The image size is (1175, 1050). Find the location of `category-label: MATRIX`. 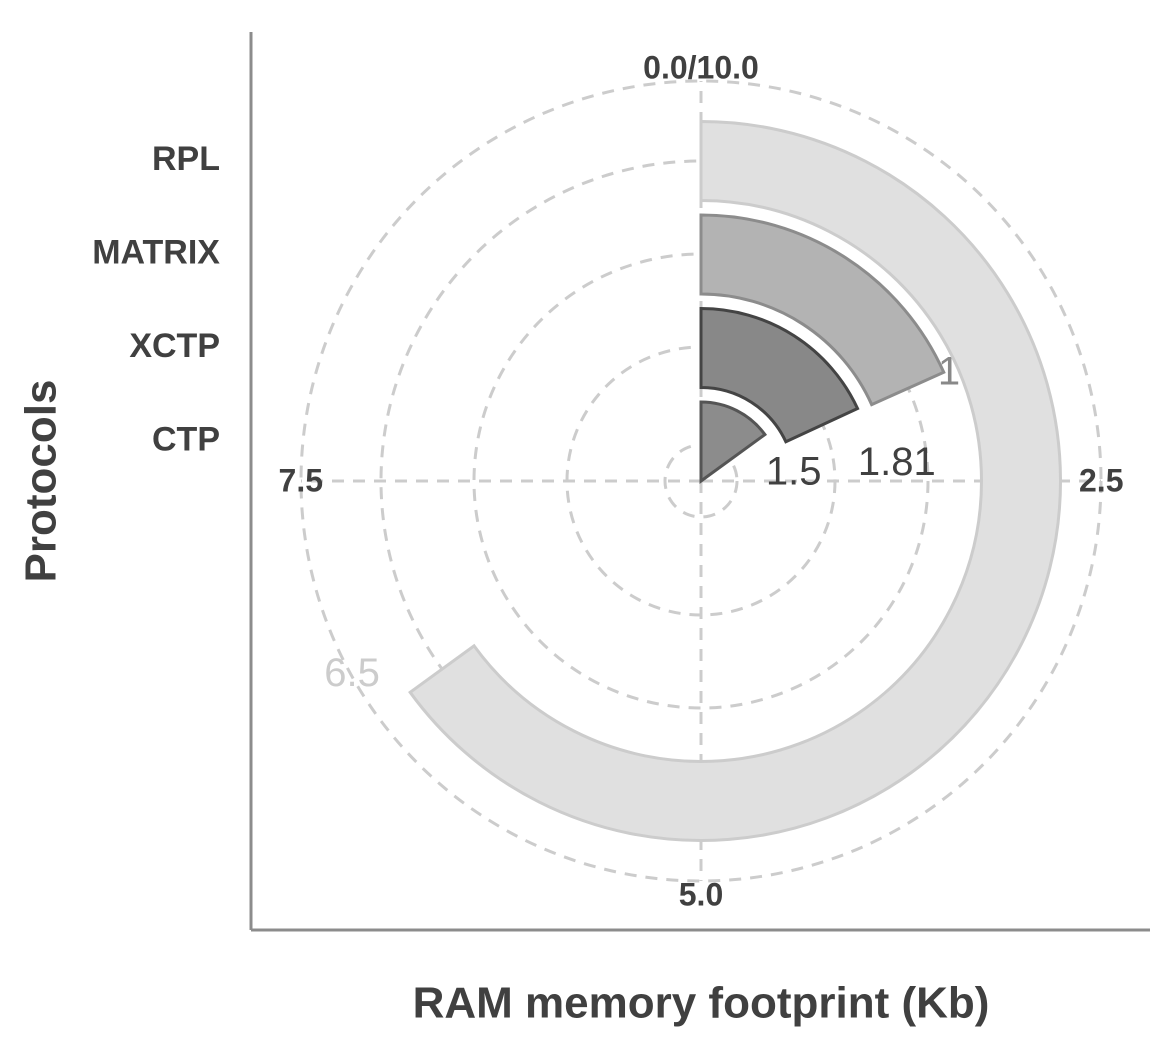

category-label: MATRIX is located at coordinates (156, 252).